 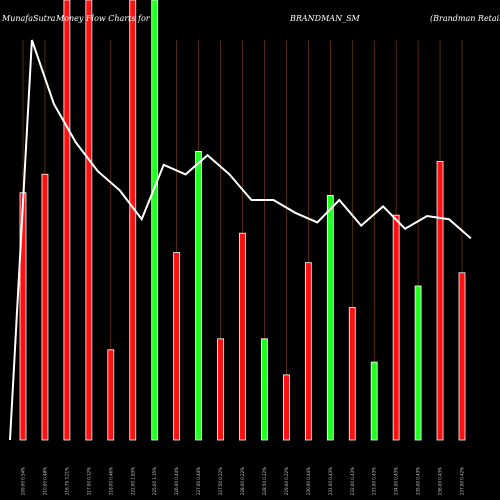 What do you see at coordinates (220, 481) in the screenshot?
I see `bar-label-10: 227.50 0.22%` at bounding box center [220, 481].